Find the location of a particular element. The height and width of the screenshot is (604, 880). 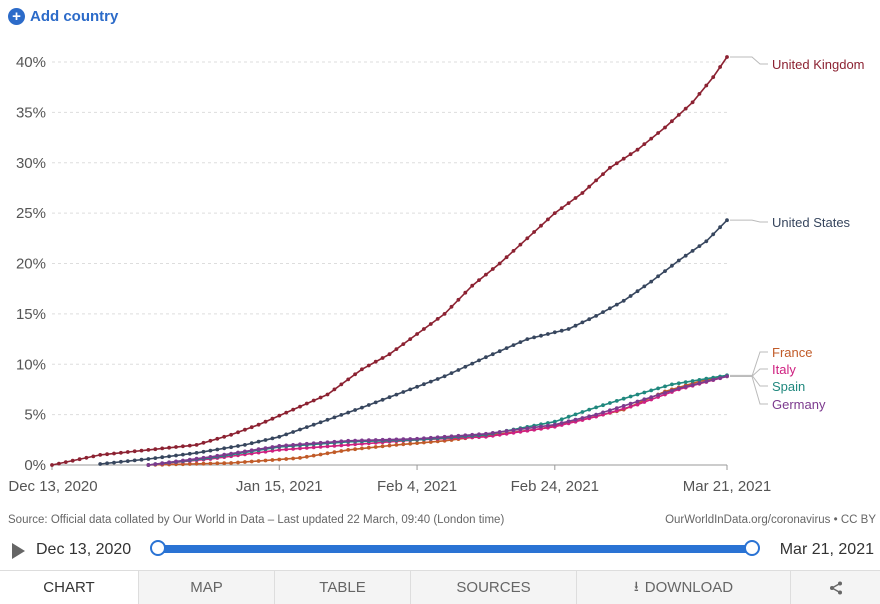

x-tick-label: Feb 4, 2021 is located at coordinates (417, 486).